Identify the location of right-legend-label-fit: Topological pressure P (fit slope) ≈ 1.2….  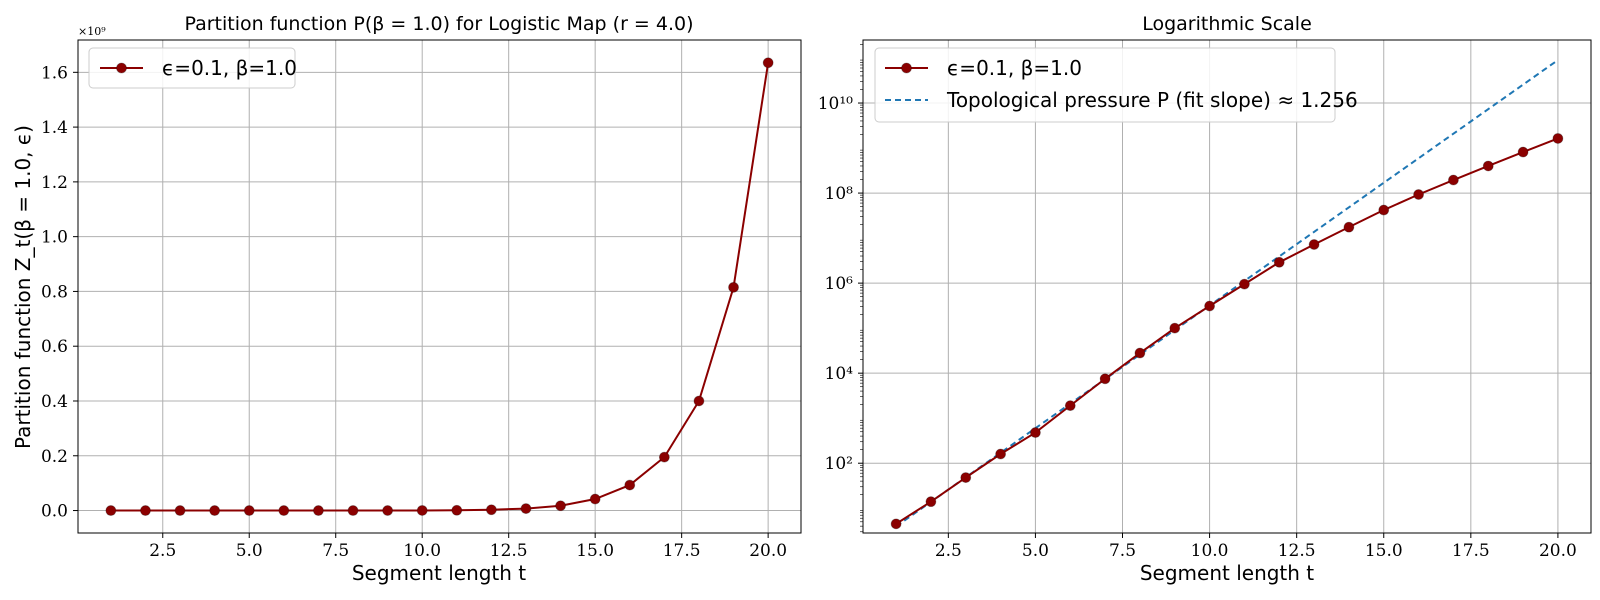
(1152, 100).